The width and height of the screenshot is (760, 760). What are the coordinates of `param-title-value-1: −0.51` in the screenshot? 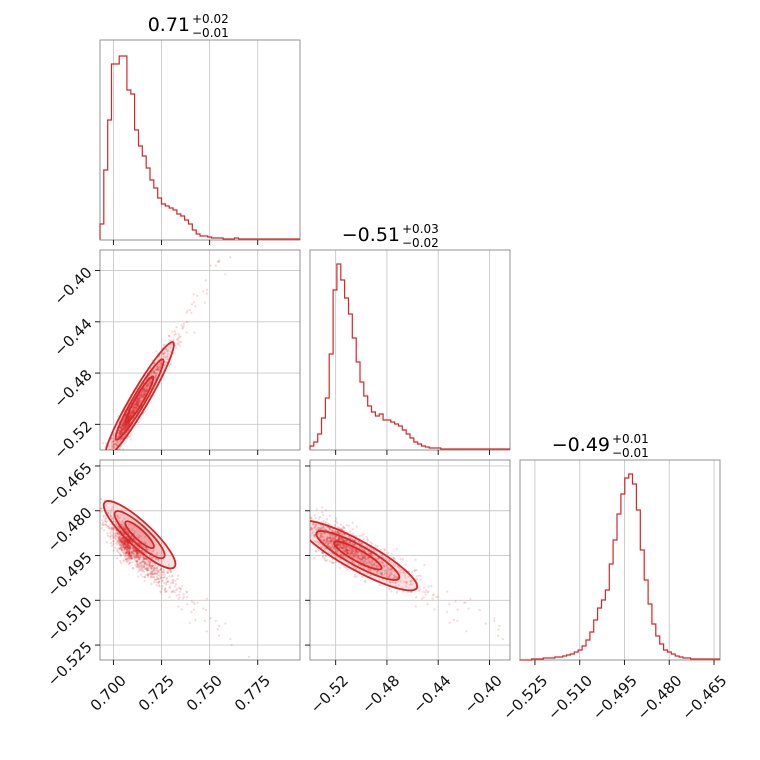 It's located at (371, 235).